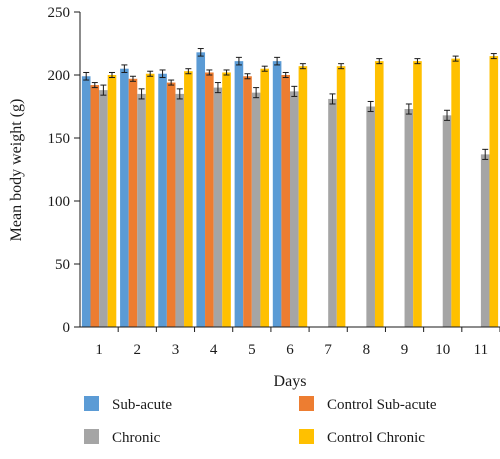  Describe the element at coordinates (405, 350) in the screenshot. I see `x-tick-label: 9` at that location.